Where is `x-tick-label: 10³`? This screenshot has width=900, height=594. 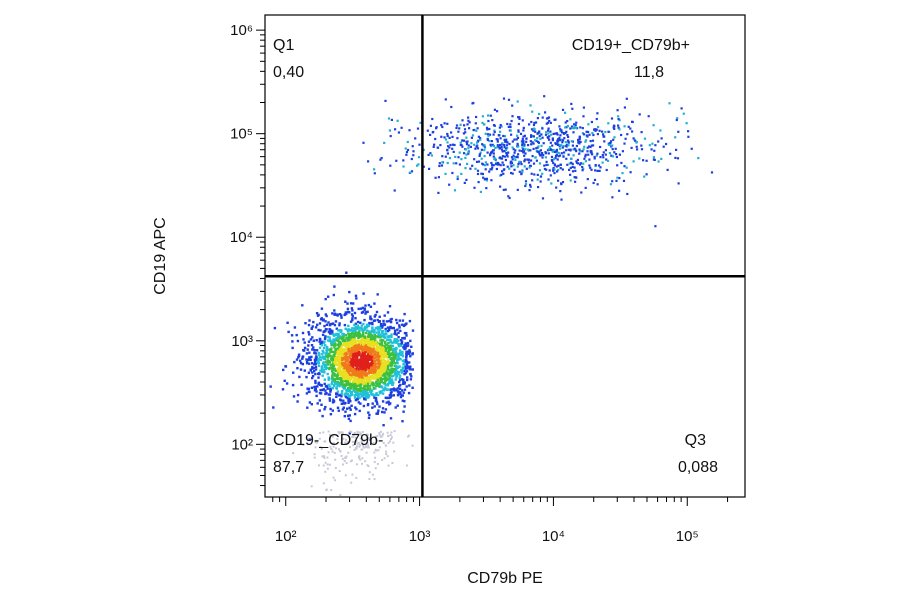
x-tick-label: 10³ is located at coordinates (420, 536).